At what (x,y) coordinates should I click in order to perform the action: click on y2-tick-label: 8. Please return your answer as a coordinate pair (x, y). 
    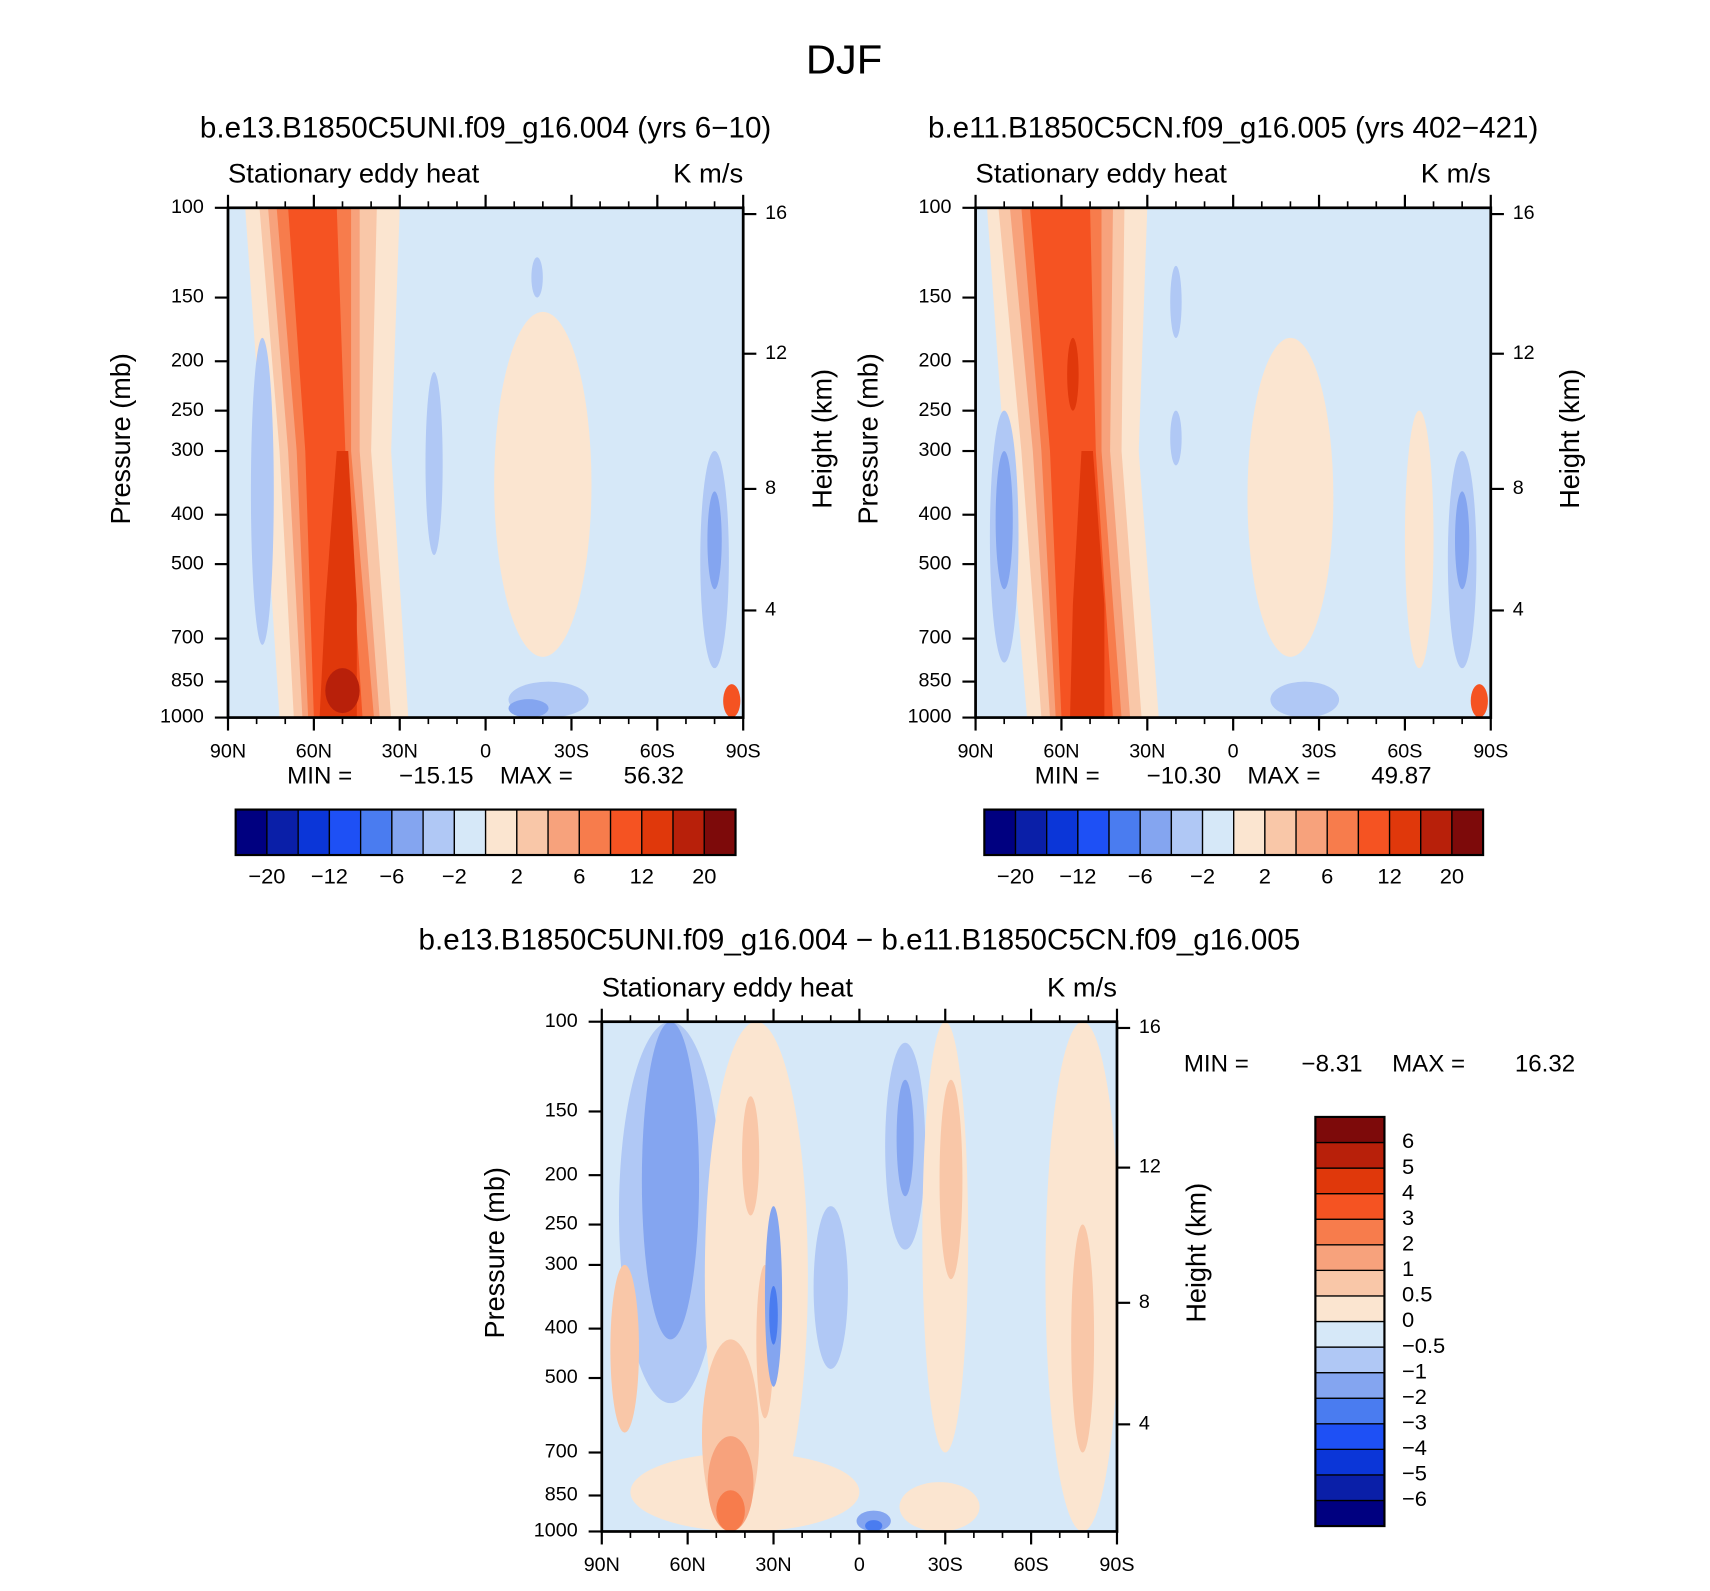
    Looking at the image, I should click on (1518, 488).